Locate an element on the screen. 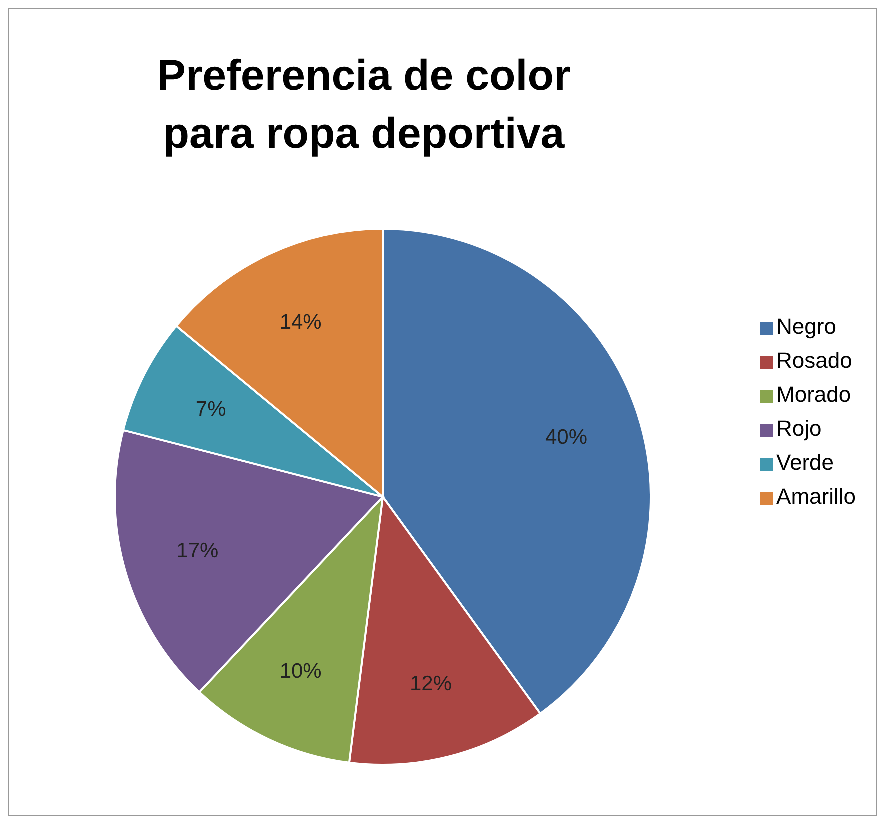  legend-label: Rojo is located at coordinates (799, 428).